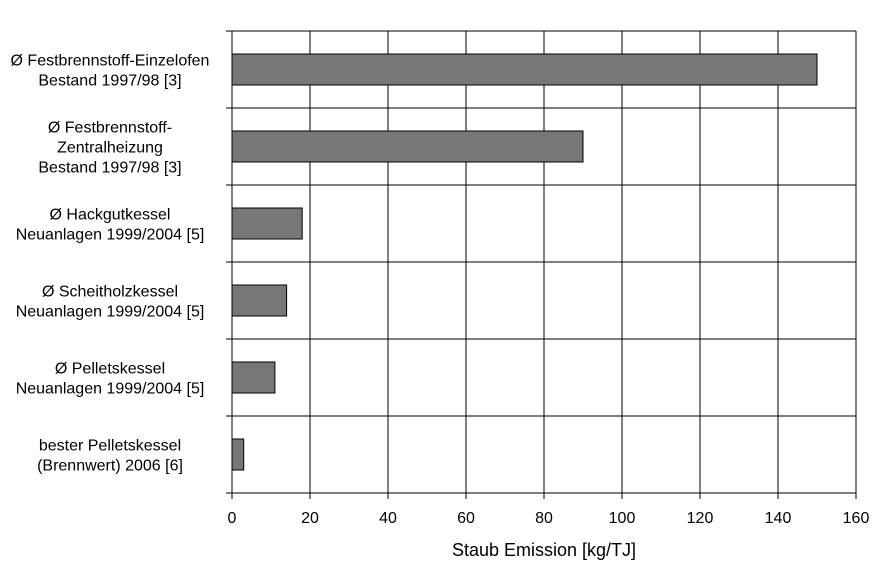 This screenshot has width=873, height=574. Describe the element at coordinates (110, 456) in the screenshot. I see `category-label: bester Pelletskessel (Brennwert) 2006 [6]` at that location.